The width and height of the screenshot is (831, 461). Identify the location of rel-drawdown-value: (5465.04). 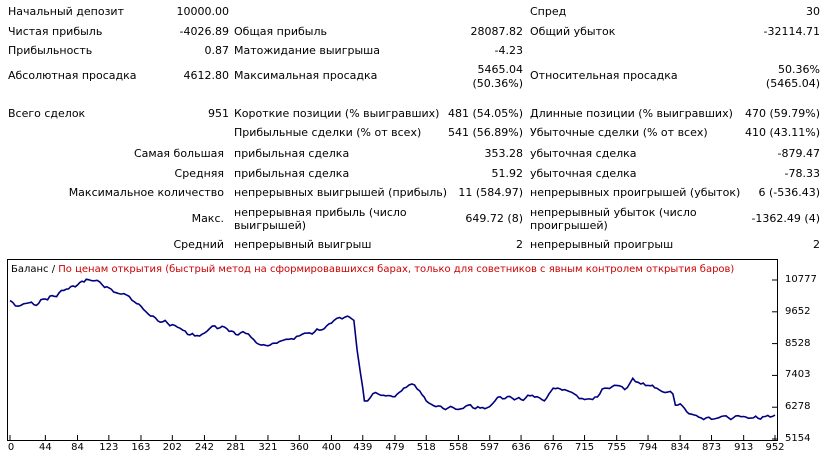
(792, 83).